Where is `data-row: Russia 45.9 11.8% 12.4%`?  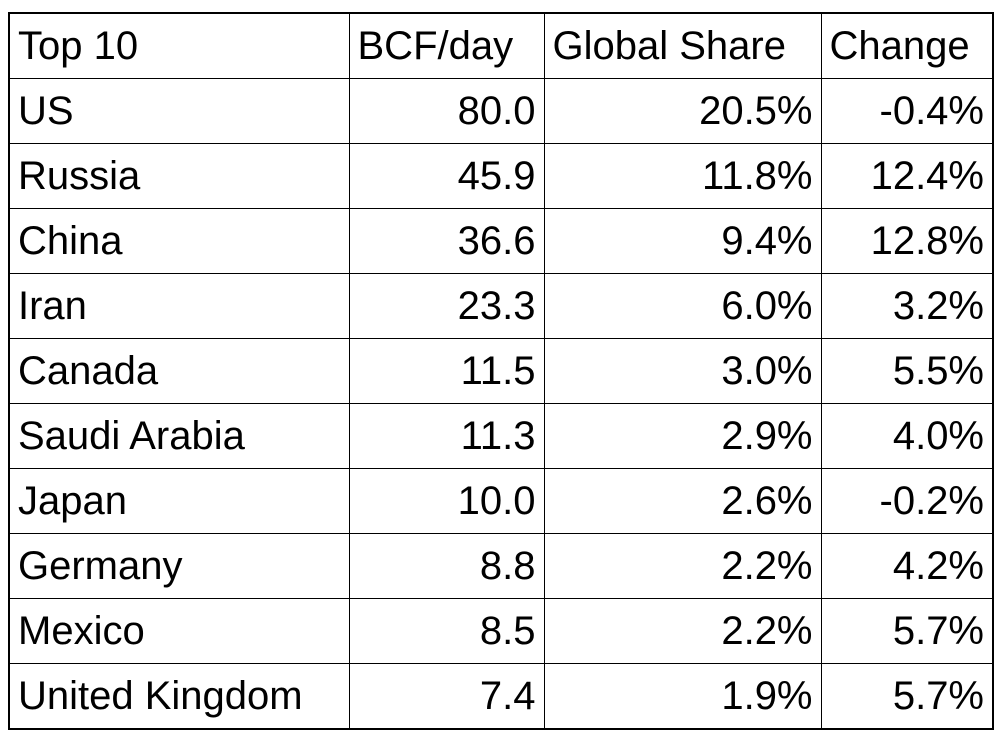
data-row: Russia 45.9 11.8% 12.4% is located at coordinates (501, 176).